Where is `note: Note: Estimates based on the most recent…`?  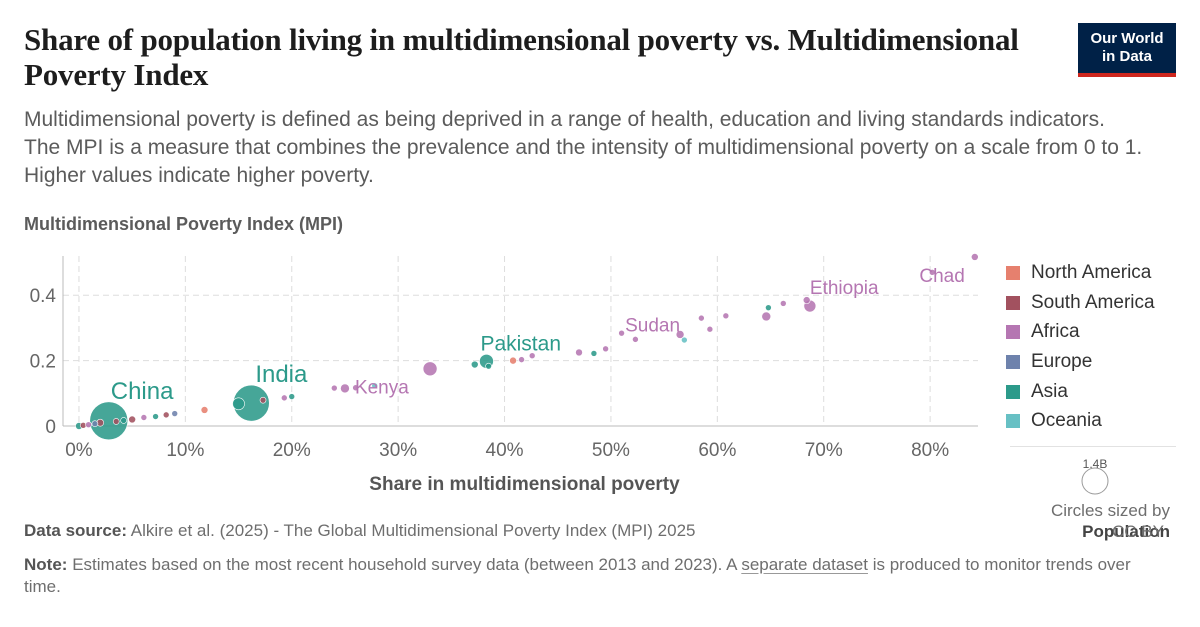 note: Note: Estimates based on the most recent… is located at coordinates (589, 576).